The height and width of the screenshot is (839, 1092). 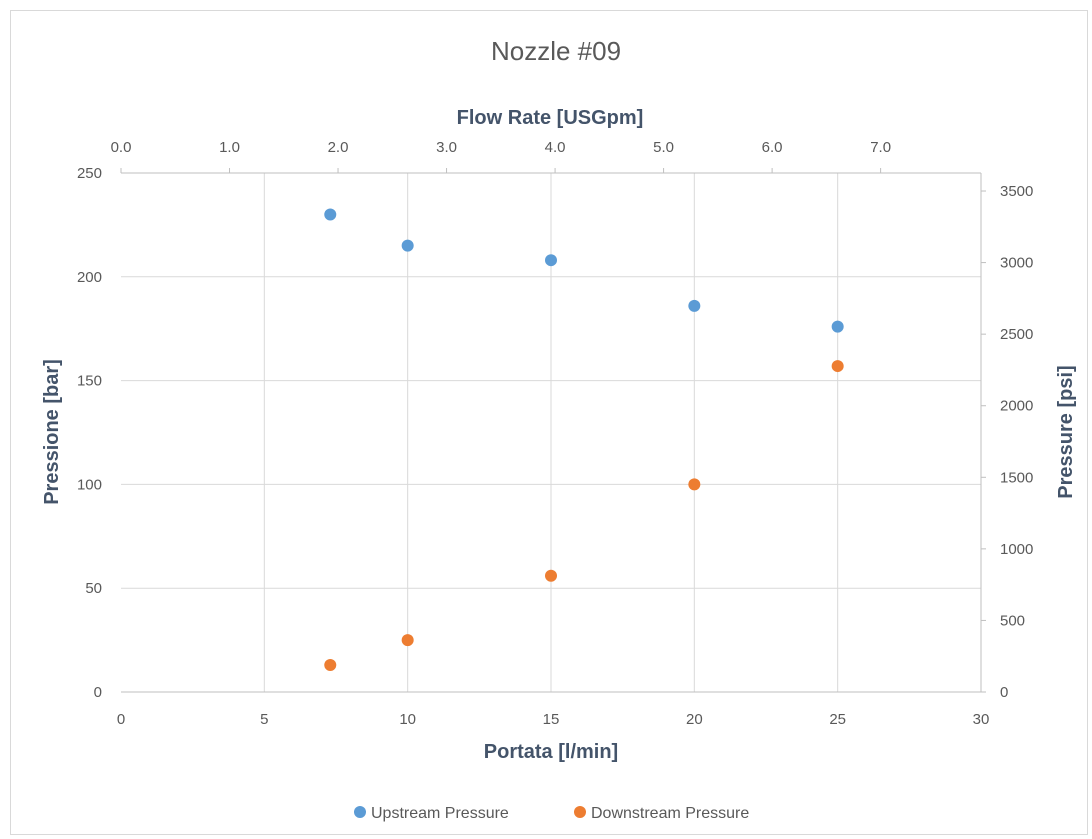 I want to click on x2-axis-title: Flow Rate [USGpm], so click(x=550, y=118).